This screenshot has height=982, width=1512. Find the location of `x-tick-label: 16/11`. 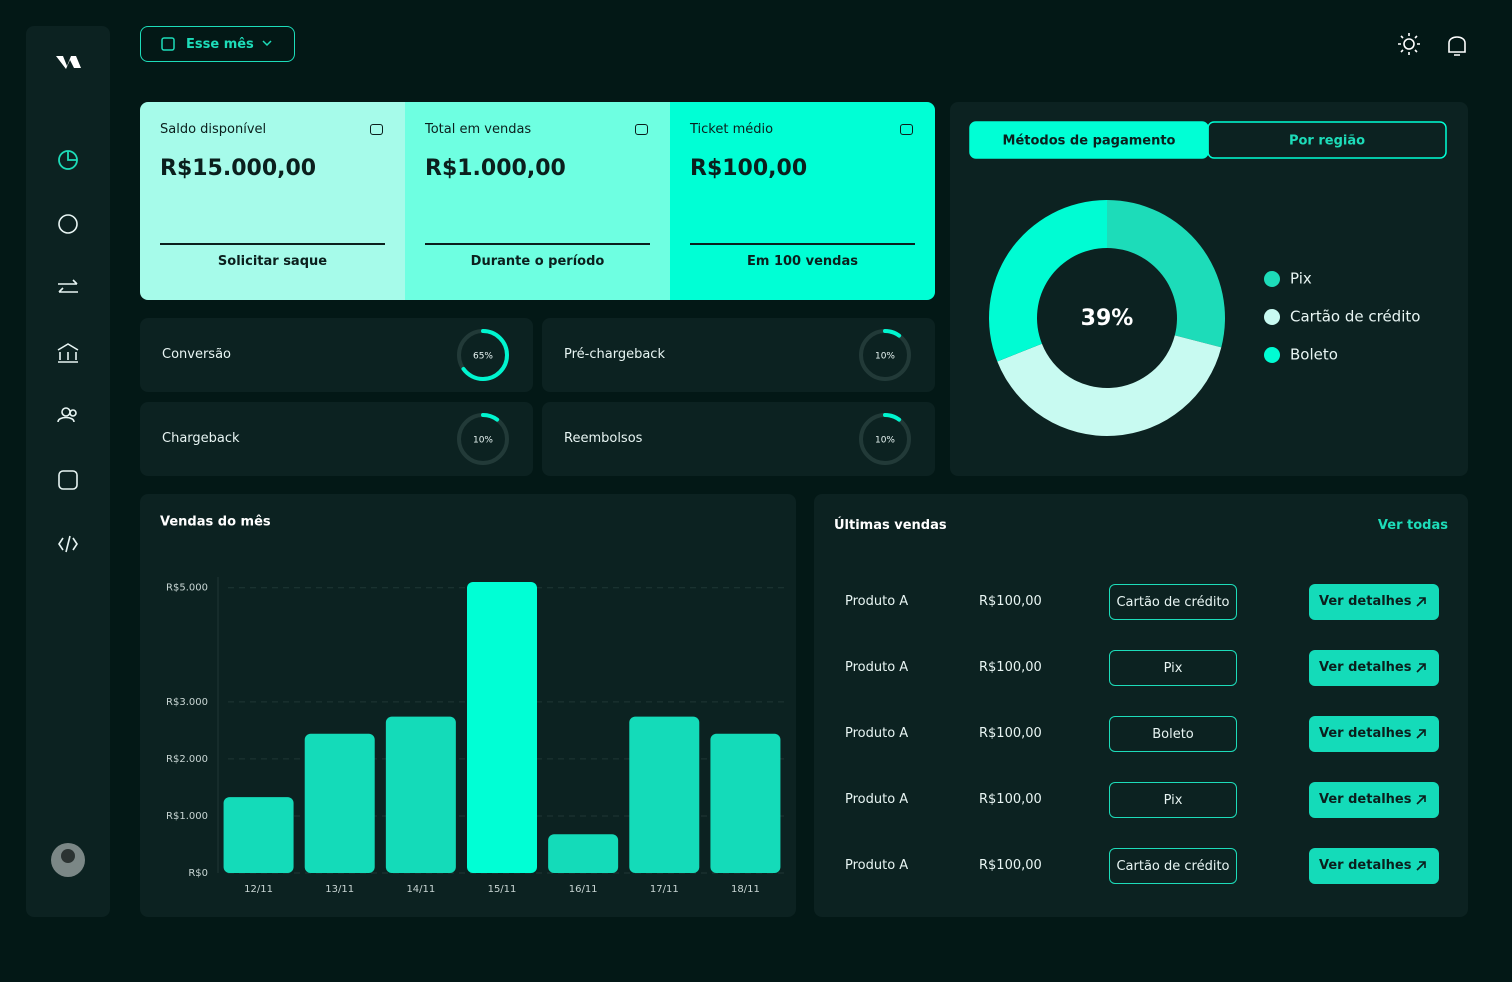

x-tick-label: 16/11 is located at coordinates (583, 889).